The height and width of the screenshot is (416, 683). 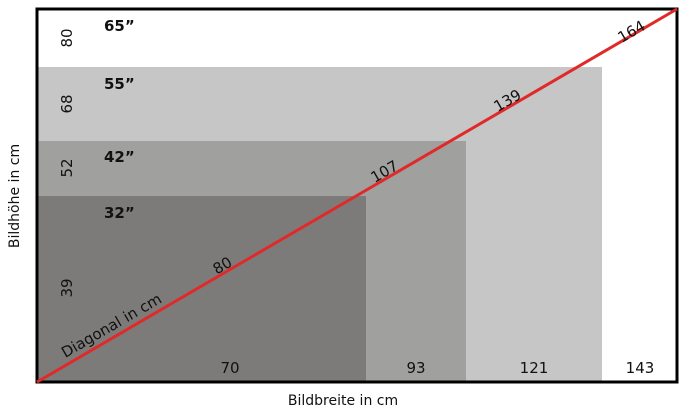 What do you see at coordinates (67, 287) in the screenshot?
I see `height-label-39: 39` at bounding box center [67, 287].